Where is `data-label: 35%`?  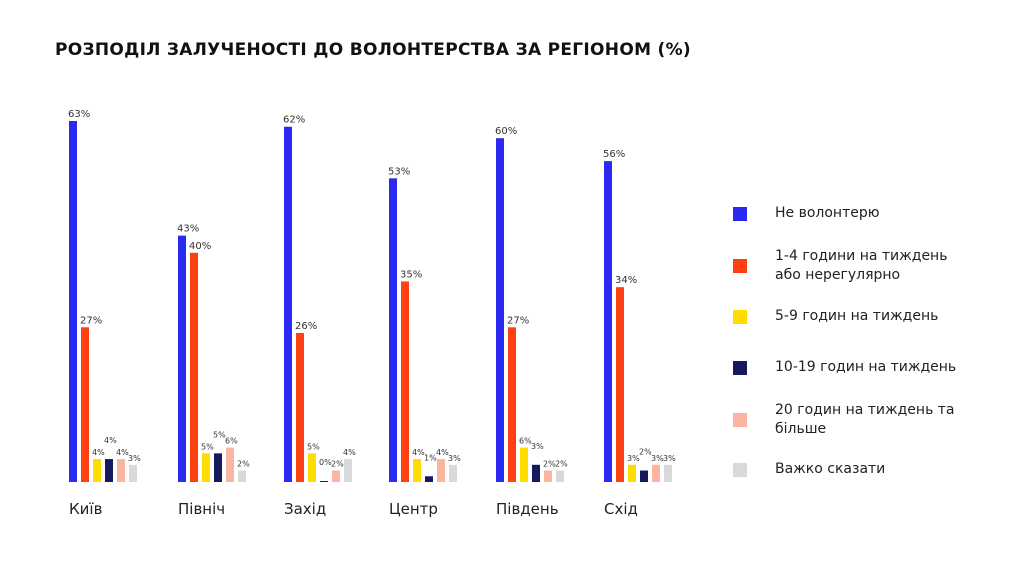 data-label: 35% is located at coordinates (411, 274).